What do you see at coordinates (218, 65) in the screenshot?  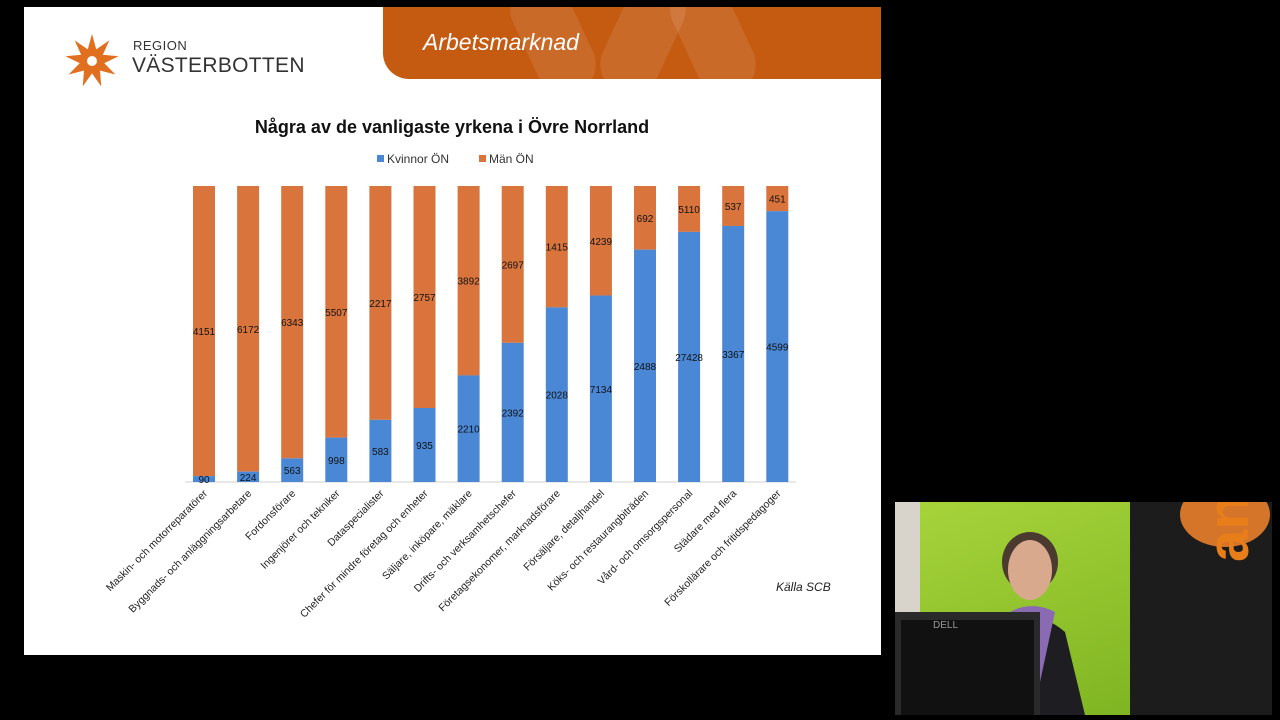 I see `brand-name-line2: VÄSTERBOTTEN` at bounding box center [218, 65].